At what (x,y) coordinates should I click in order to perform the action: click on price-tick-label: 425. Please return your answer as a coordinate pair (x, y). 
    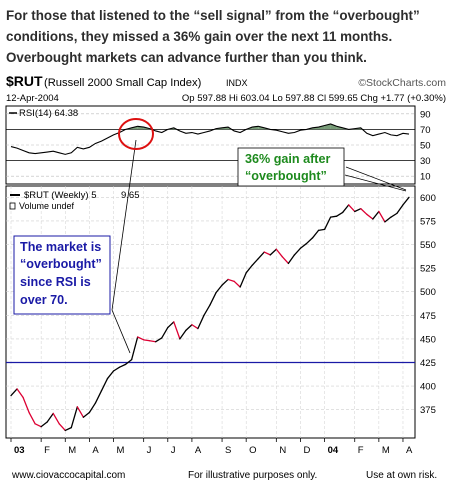
    Looking at the image, I should click on (428, 363).